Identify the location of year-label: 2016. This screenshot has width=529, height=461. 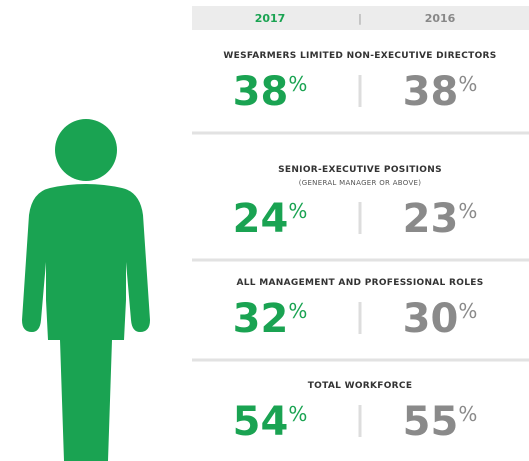
(440, 18).